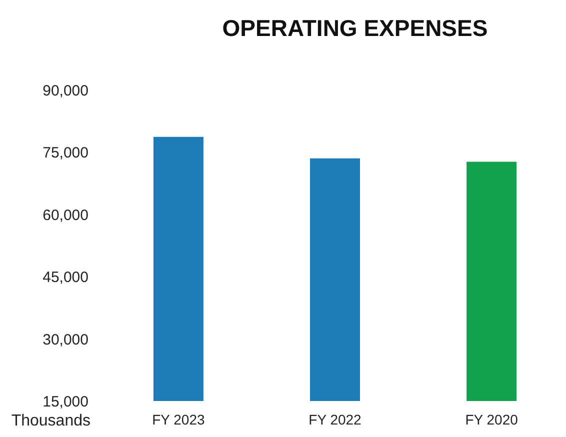  What do you see at coordinates (65, 402) in the screenshot?
I see `y-tick-label: 15,000` at bounding box center [65, 402].